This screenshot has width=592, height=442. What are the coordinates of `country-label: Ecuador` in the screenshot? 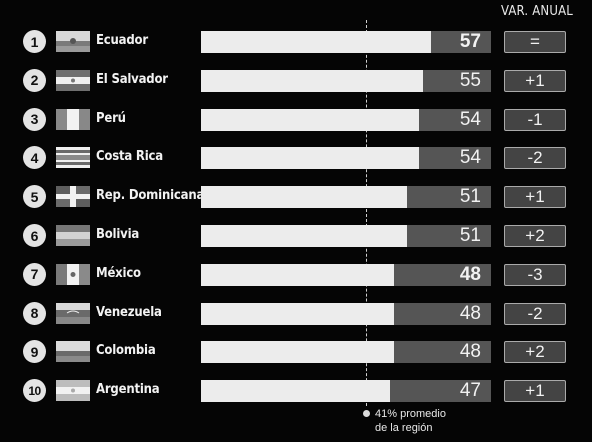 It's located at (122, 40).